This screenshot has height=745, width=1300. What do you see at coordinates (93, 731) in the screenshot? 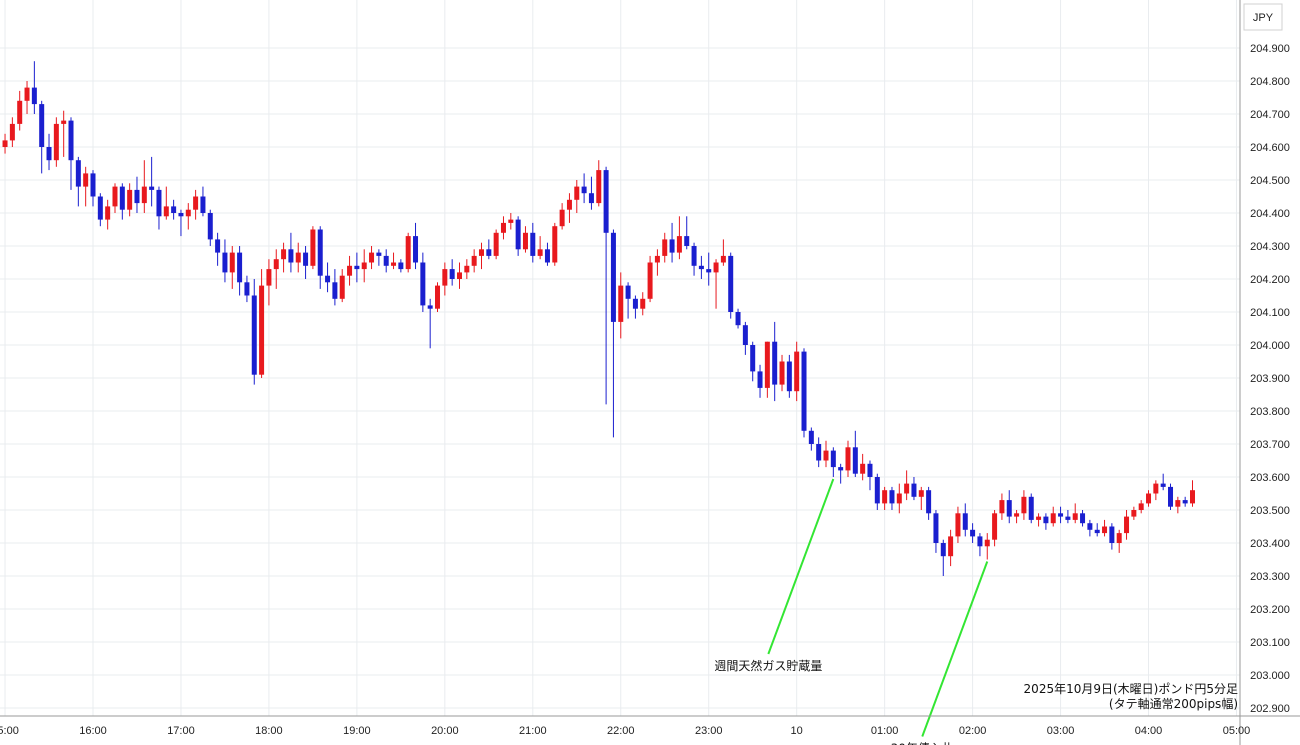
I see `x-tick-label: 16:00` at bounding box center [93, 731].